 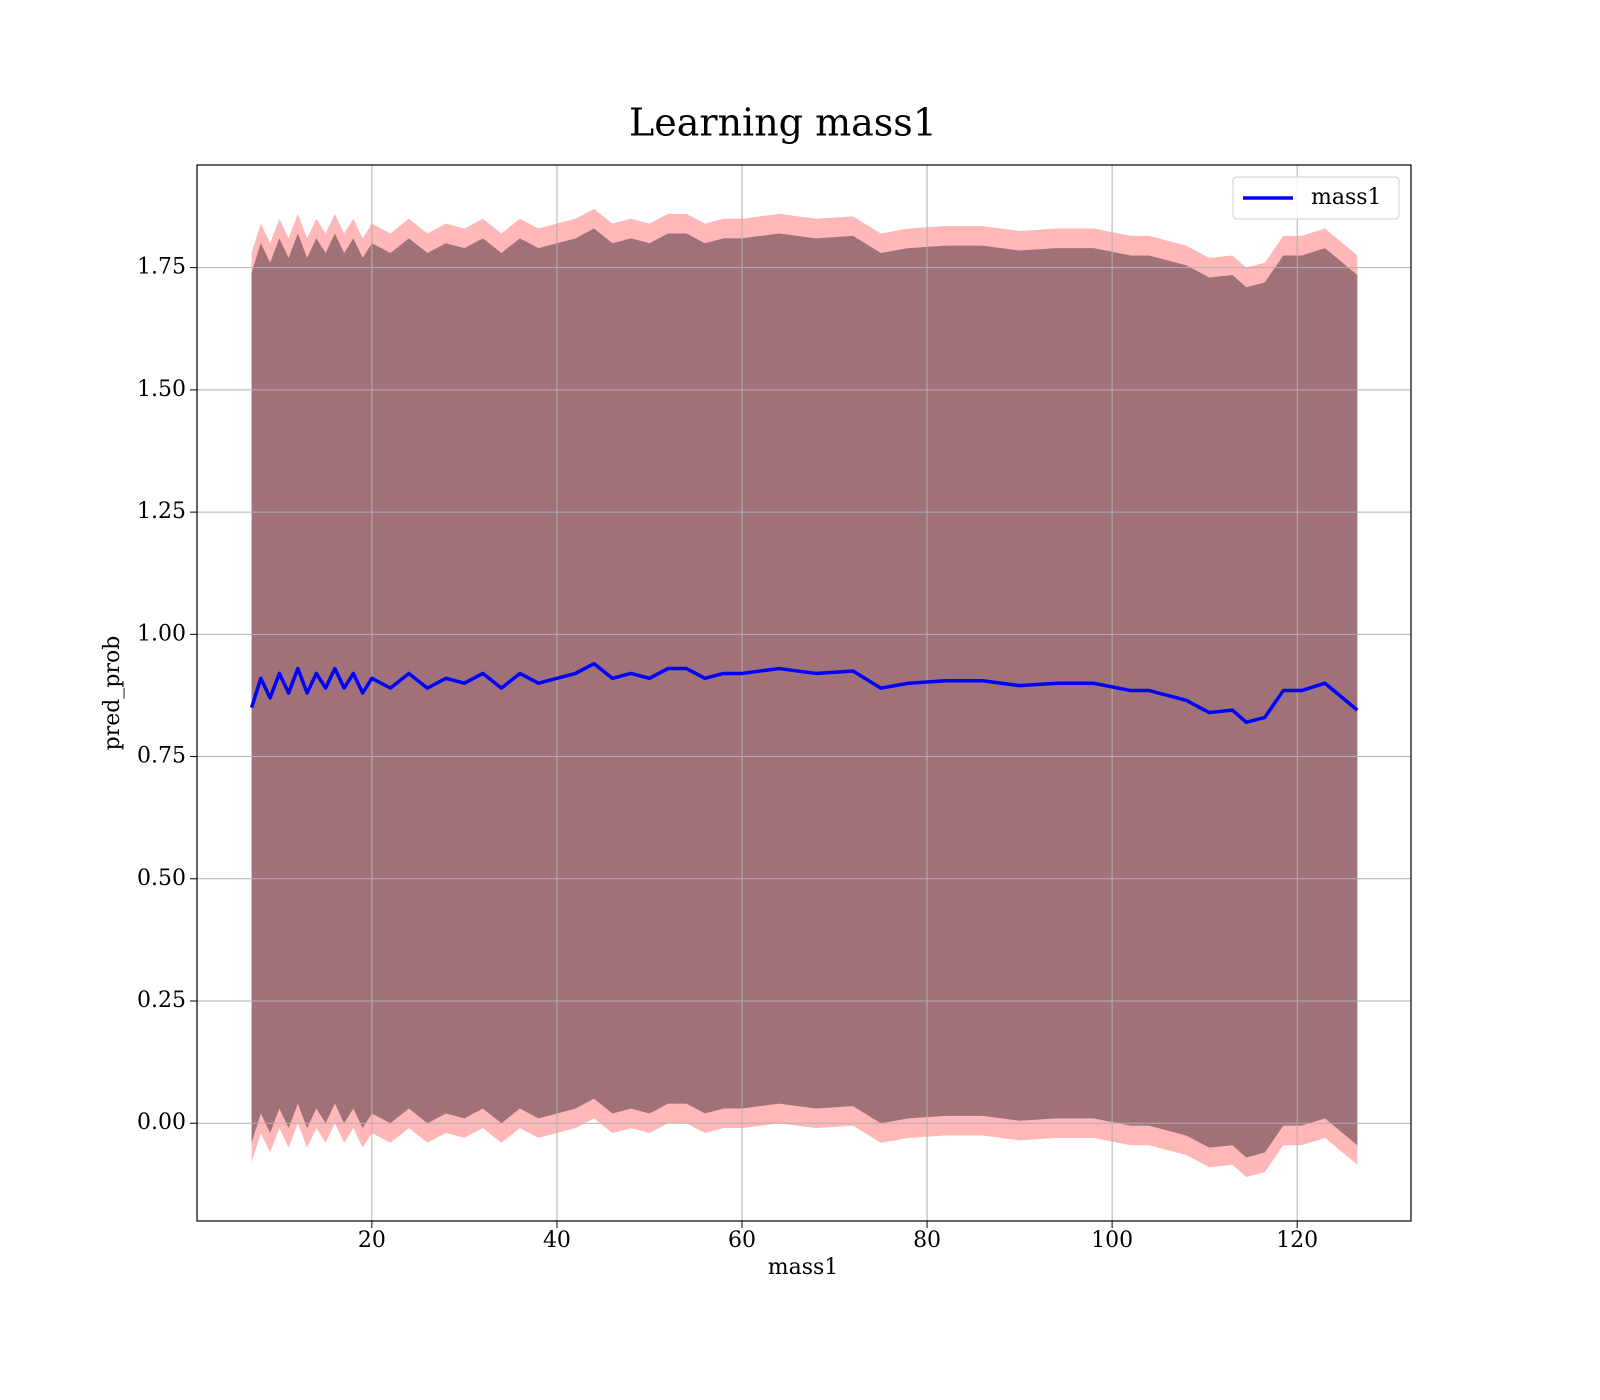 I want to click on y-tick-label: 0.75, so click(x=161, y=756).